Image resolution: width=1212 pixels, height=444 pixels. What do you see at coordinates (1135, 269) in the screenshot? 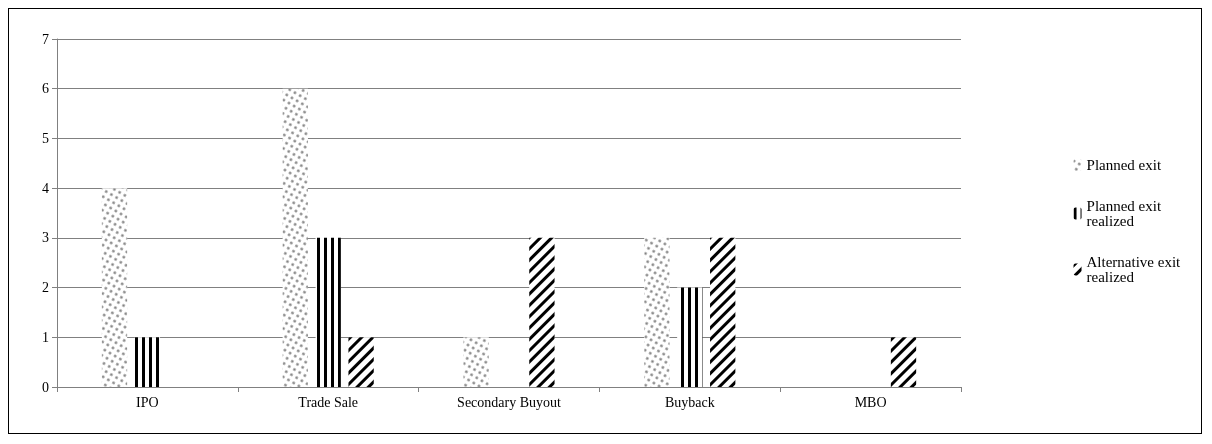
I see `legend-label: Alternative exit realized` at bounding box center [1135, 269].